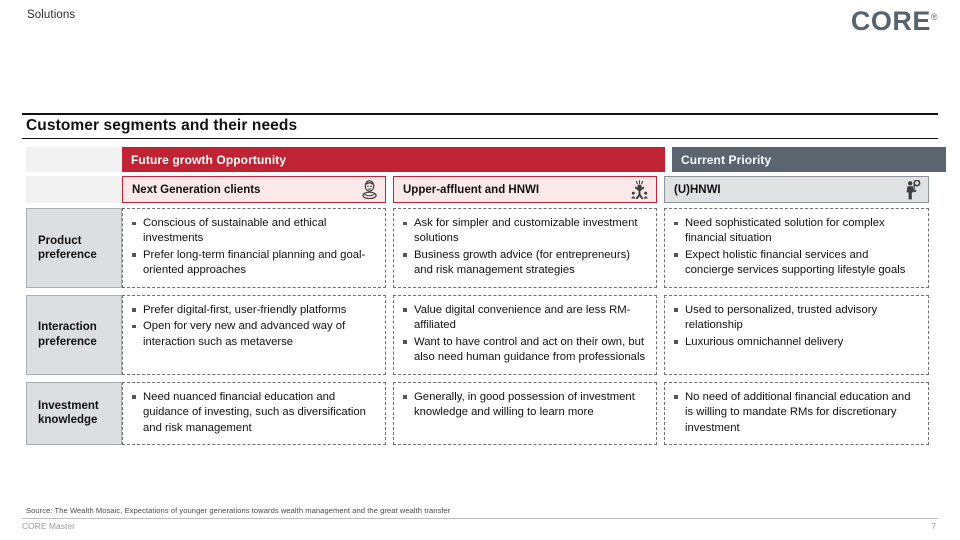  Describe the element at coordinates (809, 159) in the screenshot. I see `band-current-priority: Current Priority` at that location.